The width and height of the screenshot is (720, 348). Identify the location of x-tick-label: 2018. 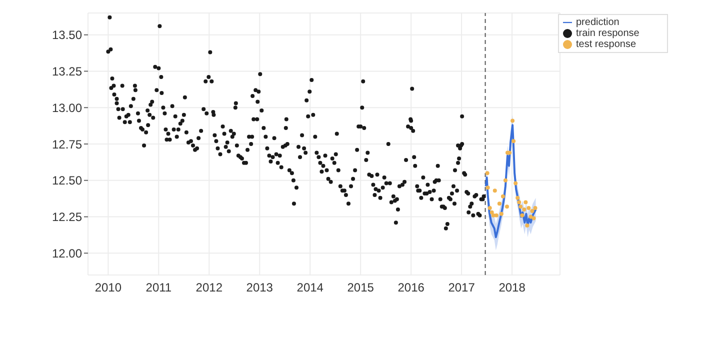
(512, 287).